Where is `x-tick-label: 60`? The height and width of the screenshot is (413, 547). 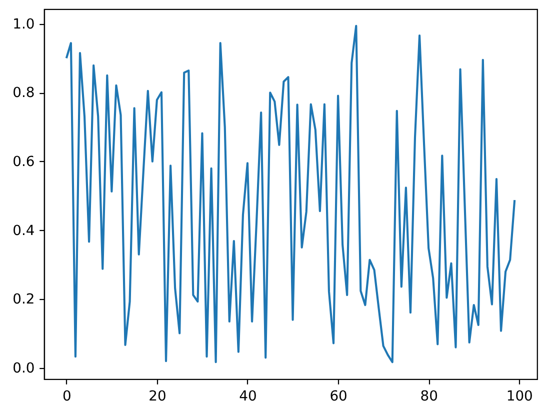
x-tick-label: 60 is located at coordinates (339, 396).